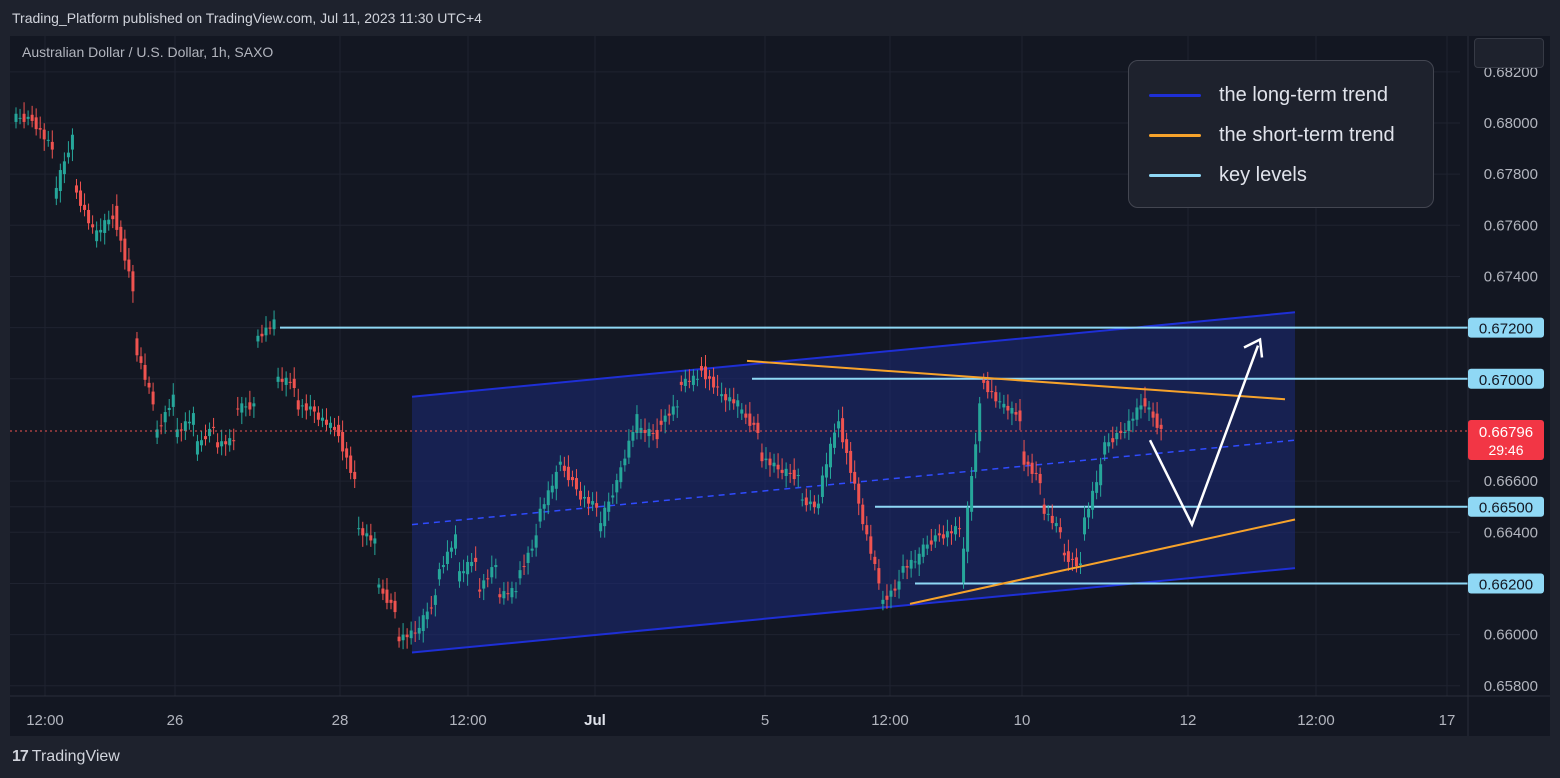  Describe the element at coordinates (66, 757) in the screenshot. I see `footer-branding: 17 TradingView` at that location.